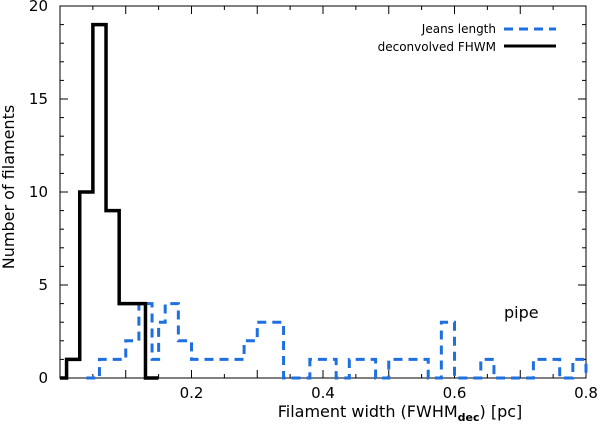 This screenshot has height=430, width=600. I want to click on x-axis-label-main: Filament width (FWHM, so click(368, 411).